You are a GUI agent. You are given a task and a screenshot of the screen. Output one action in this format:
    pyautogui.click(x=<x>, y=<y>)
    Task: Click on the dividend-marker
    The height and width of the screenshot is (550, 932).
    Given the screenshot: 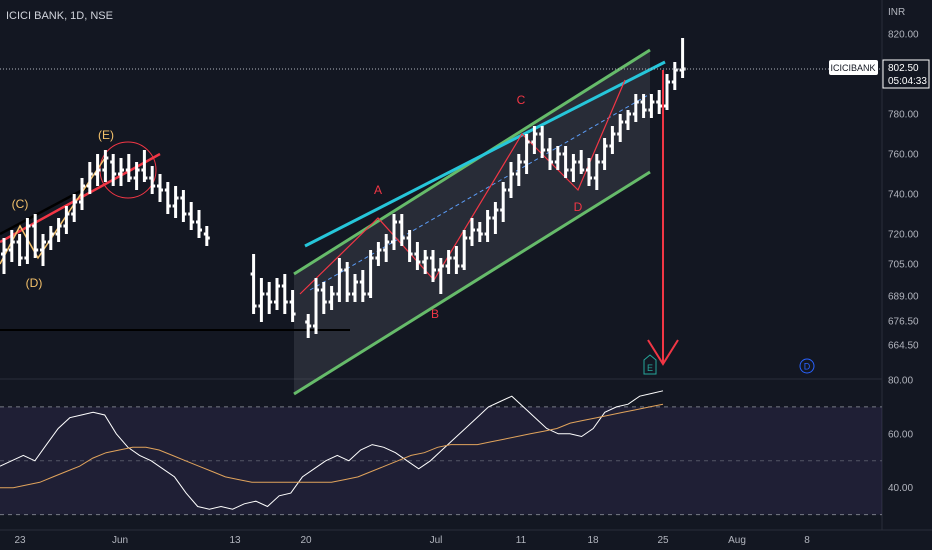 What is the action you would take?
    pyautogui.click(x=807, y=366)
    